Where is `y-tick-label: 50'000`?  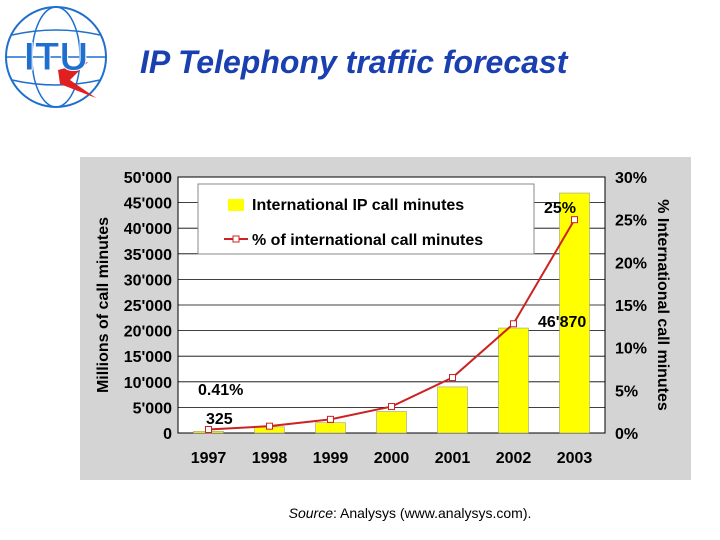 y-tick-label: 50'000 is located at coordinates (148, 178).